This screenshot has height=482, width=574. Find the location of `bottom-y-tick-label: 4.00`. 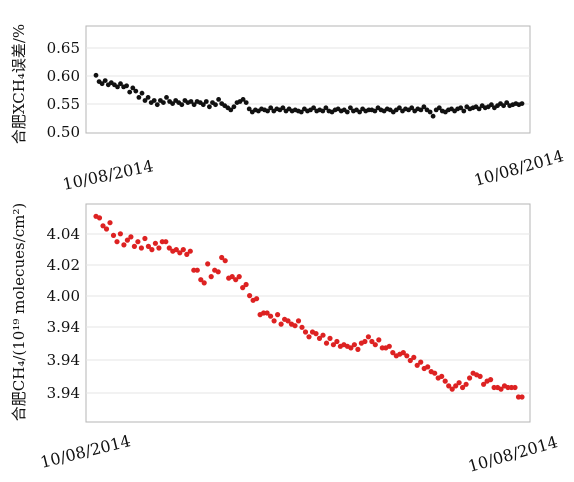

bottom-y-tick-label: 4.00 is located at coordinates (63, 296).